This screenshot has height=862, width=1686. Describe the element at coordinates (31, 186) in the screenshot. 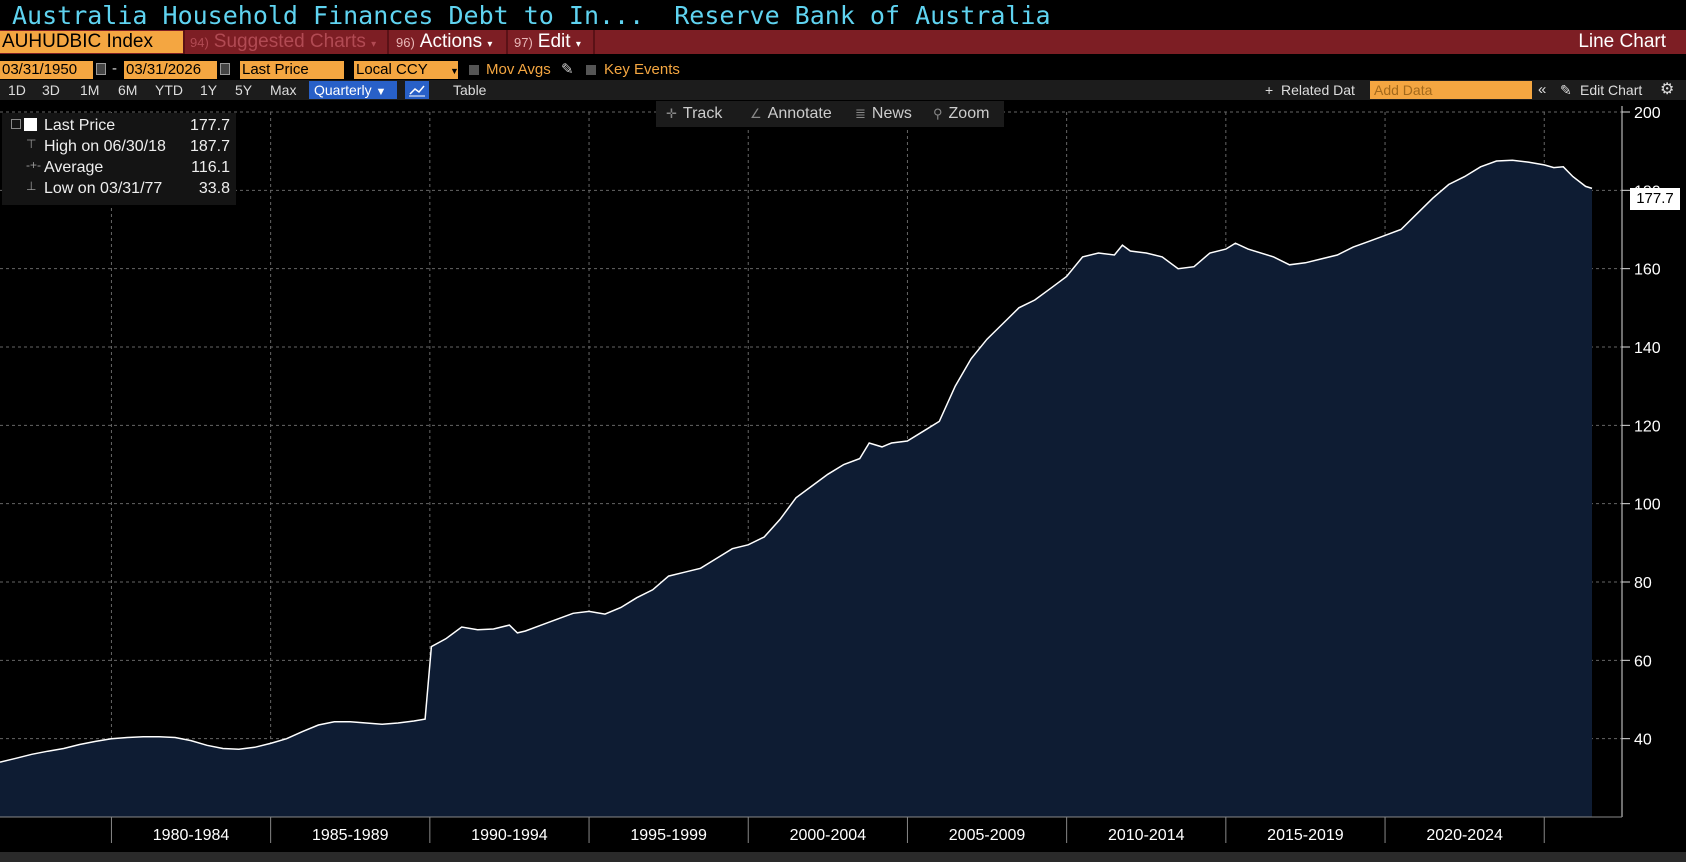

I see `low-marker-icon: ⊥` at that location.